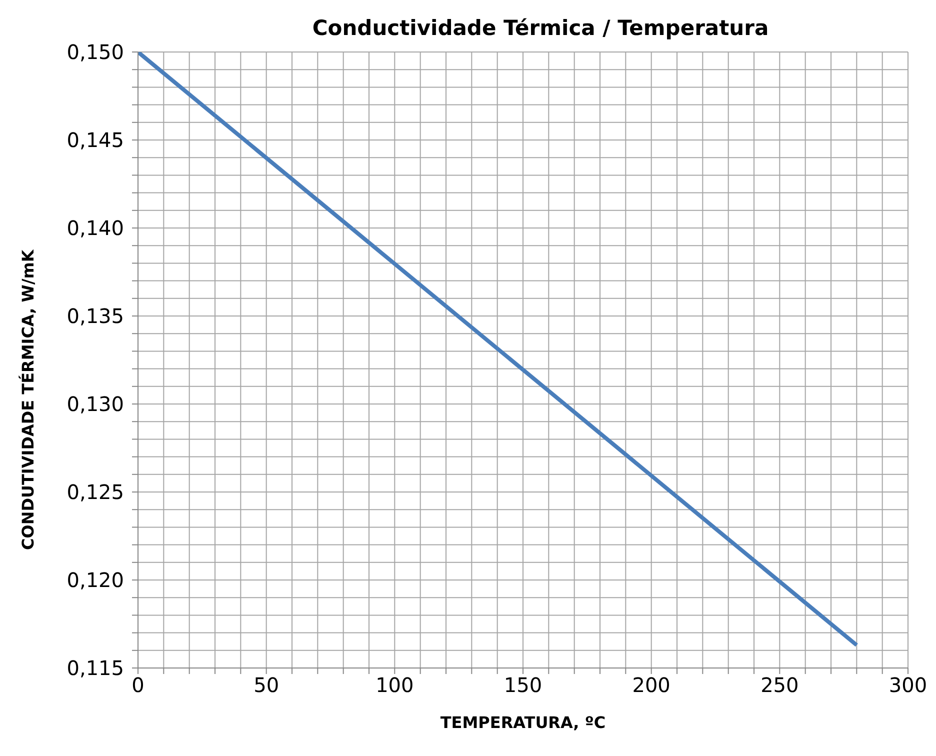 This screenshot has height=756, width=936. I want to click on y-tick-label: 0,150, so click(95, 52).